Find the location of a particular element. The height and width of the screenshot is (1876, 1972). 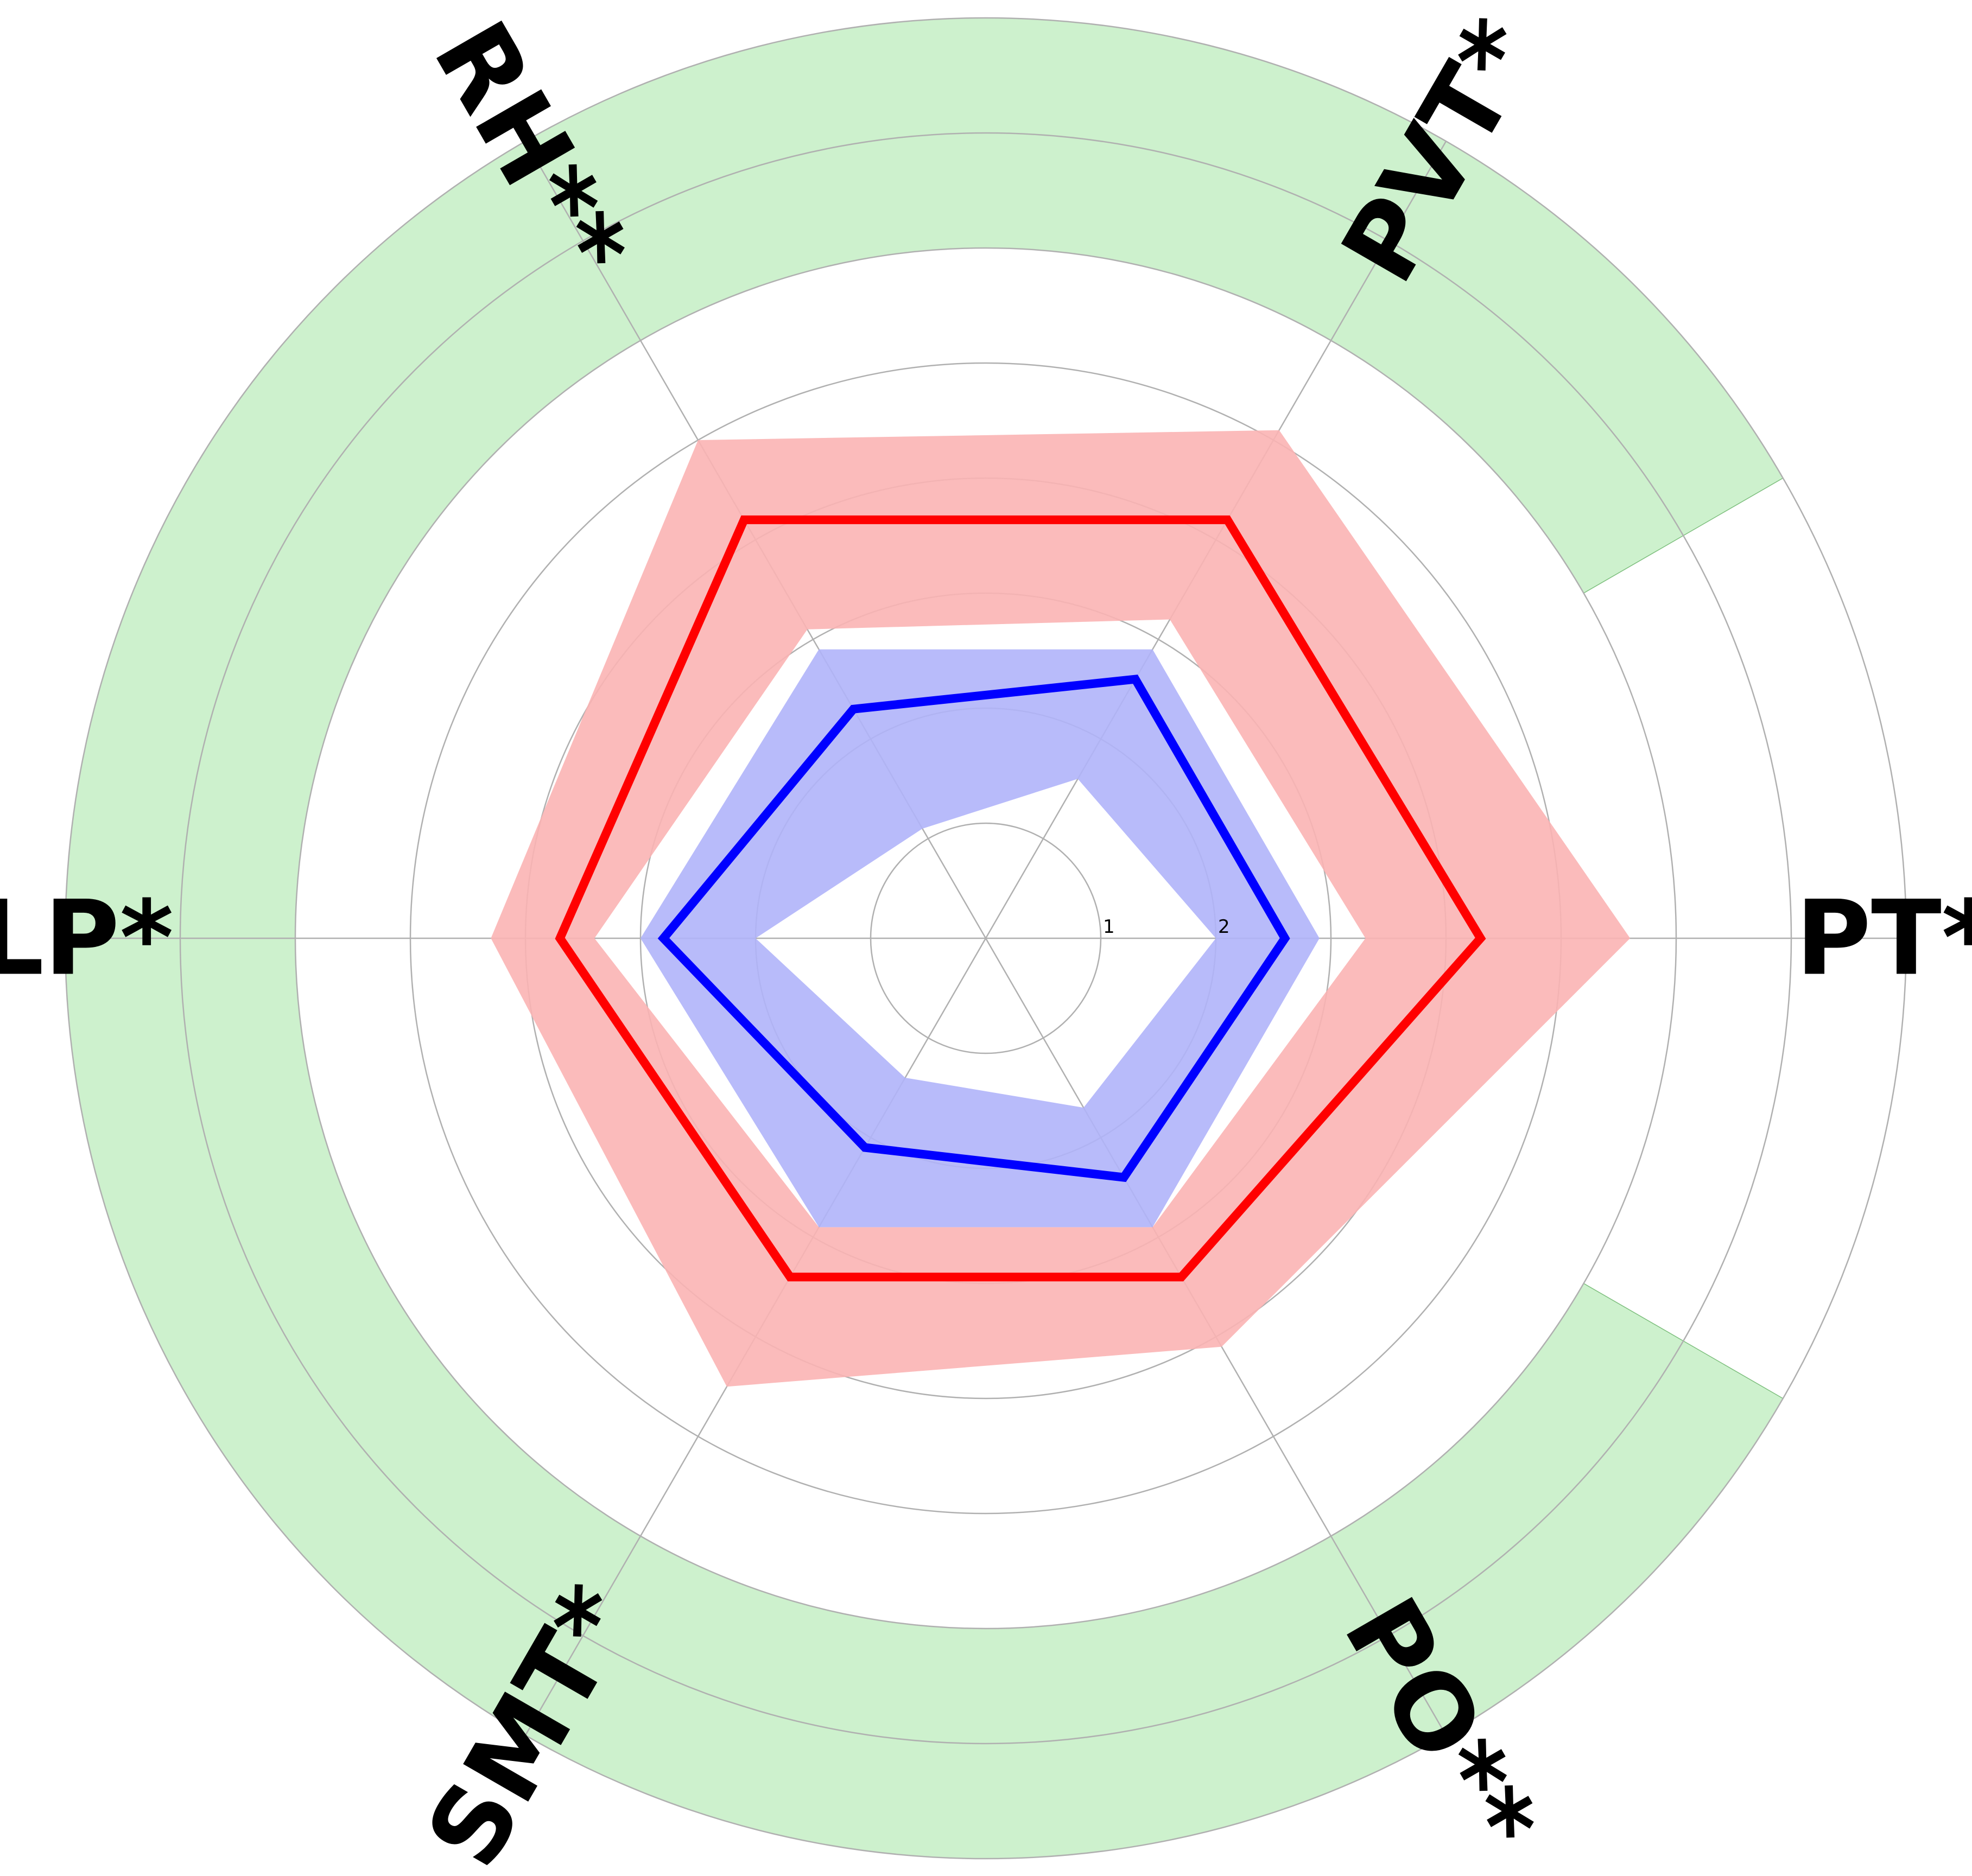

radial-tick-label: 1 is located at coordinates (1109, 927).